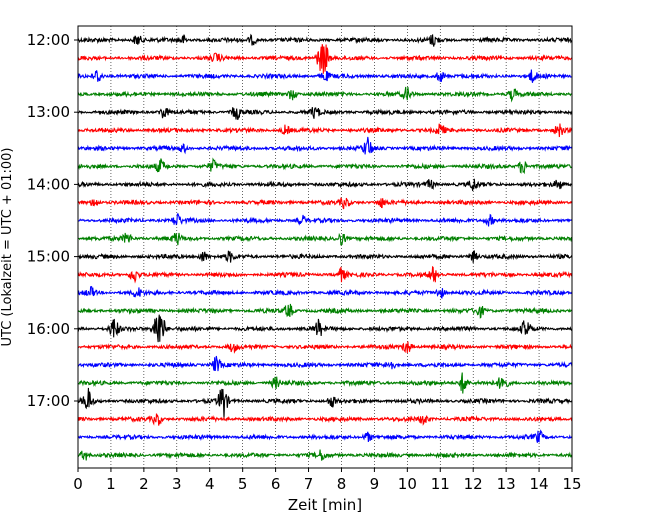 Image resolution: width=650 pixels, height=520 pixels. What do you see at coordinates (177, 484) in the screenshot?
I see `x-tick-label: 3` at bounding box center [177, 484].